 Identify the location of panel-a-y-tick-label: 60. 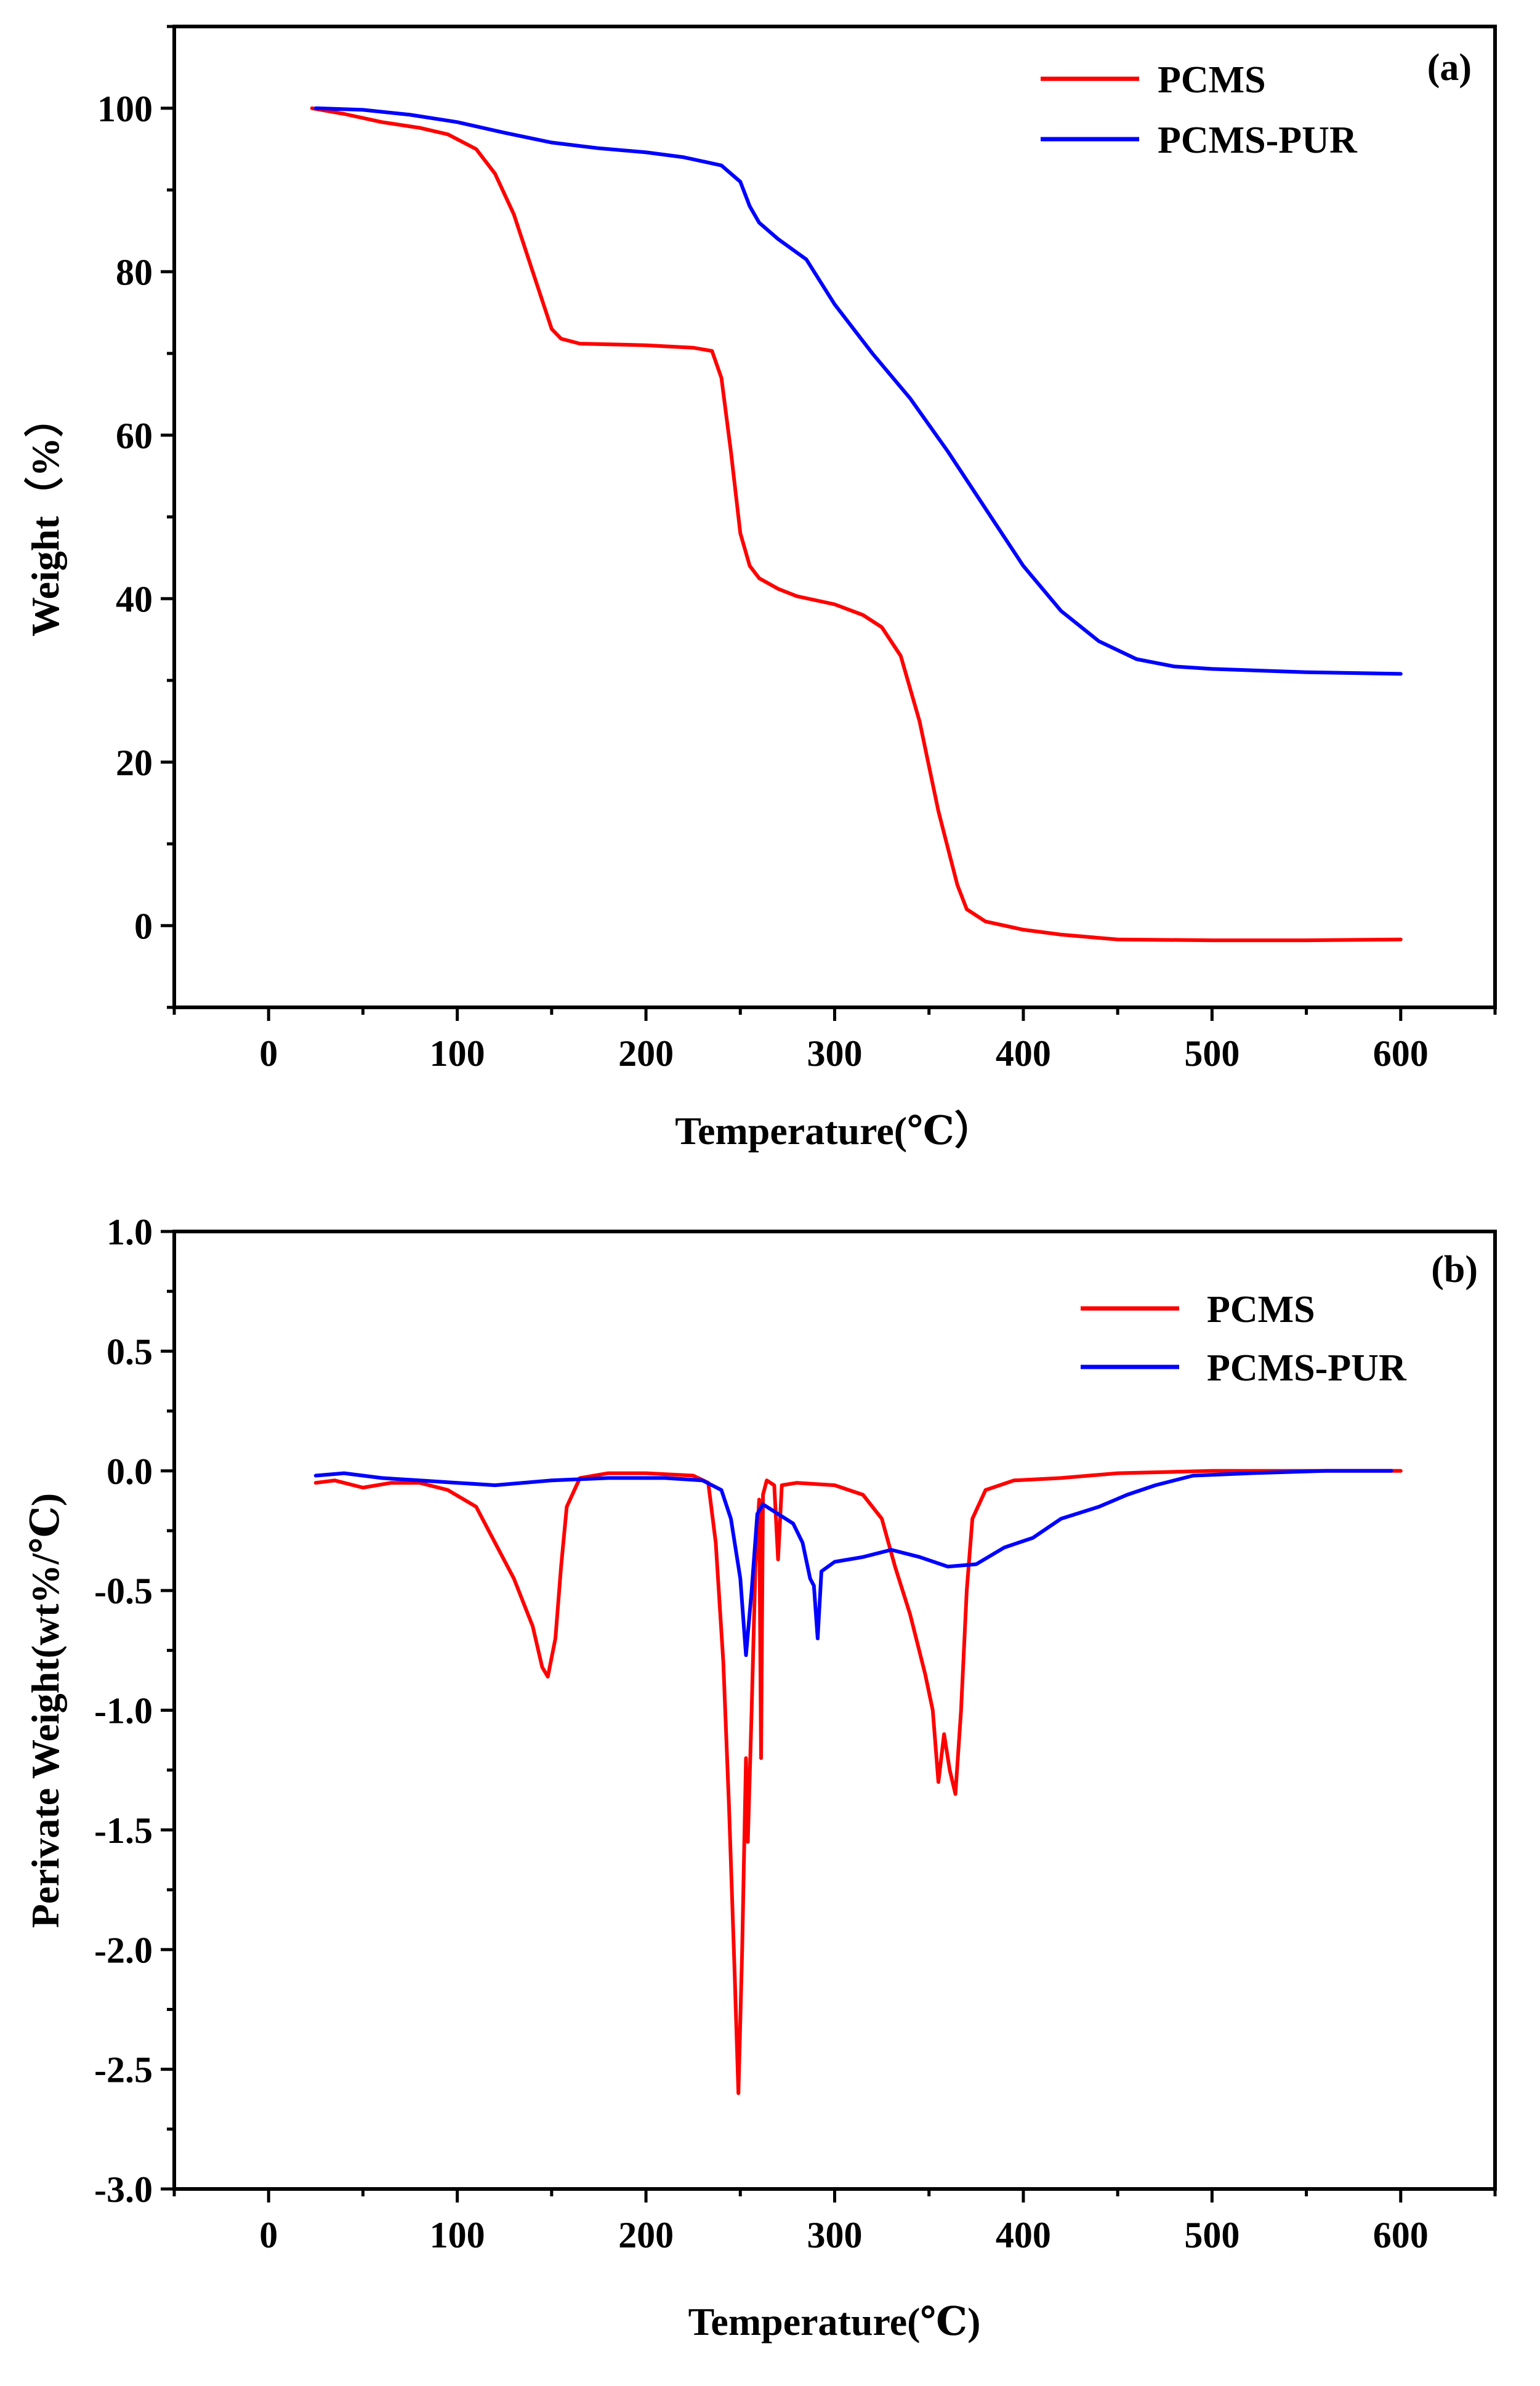
(134, 436).